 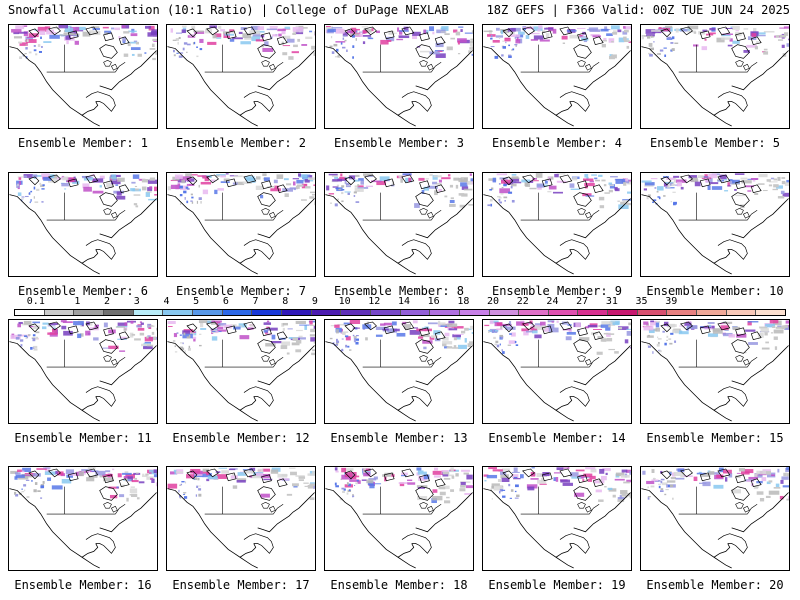 What do you see at coordinates (399, 585) in the screenshot?
I see `ensemble-member-label: Ensemble Member: 18` at bounding box center [399, 585].